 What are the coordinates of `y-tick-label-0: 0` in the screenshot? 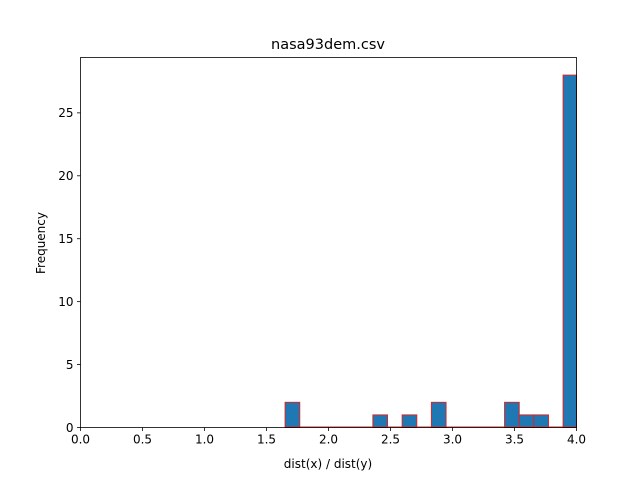 It's located at (70, 428).